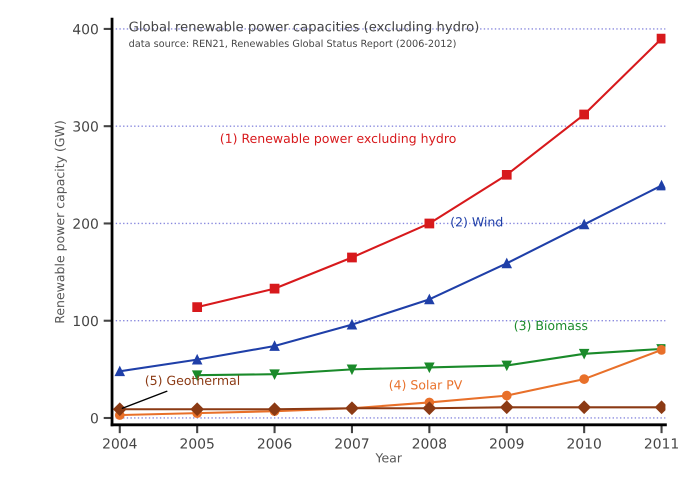  Describe the element at coordinates (193, 381) in the screenshot. I see `series-label: (5) Geothermal` at that location.